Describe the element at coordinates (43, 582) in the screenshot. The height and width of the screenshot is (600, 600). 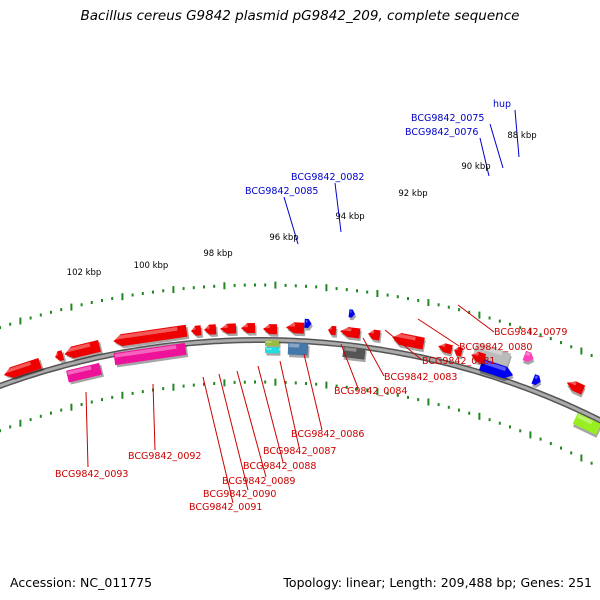
I see `accession-label: Accession:` at that location.